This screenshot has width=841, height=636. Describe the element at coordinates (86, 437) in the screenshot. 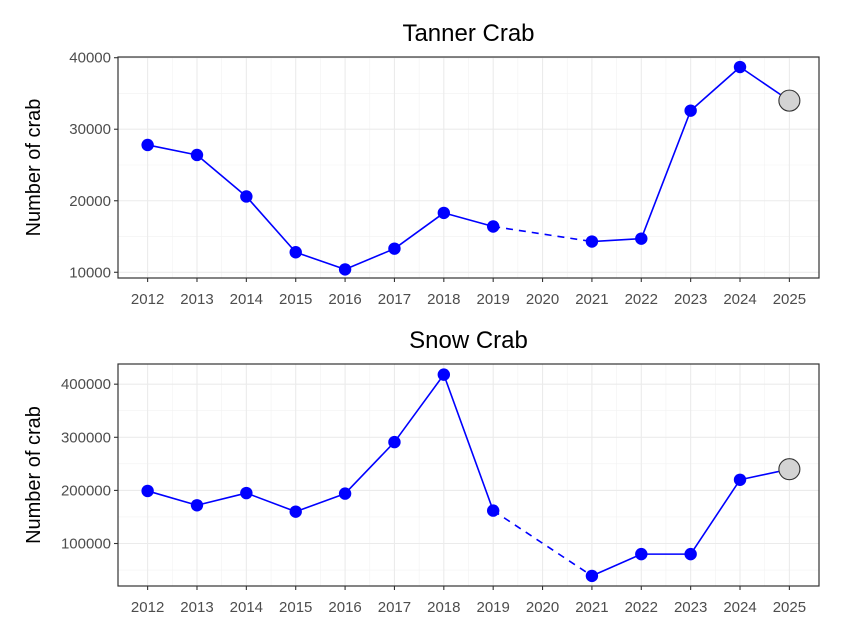

I see `y-tick-label: 300000` at that location.